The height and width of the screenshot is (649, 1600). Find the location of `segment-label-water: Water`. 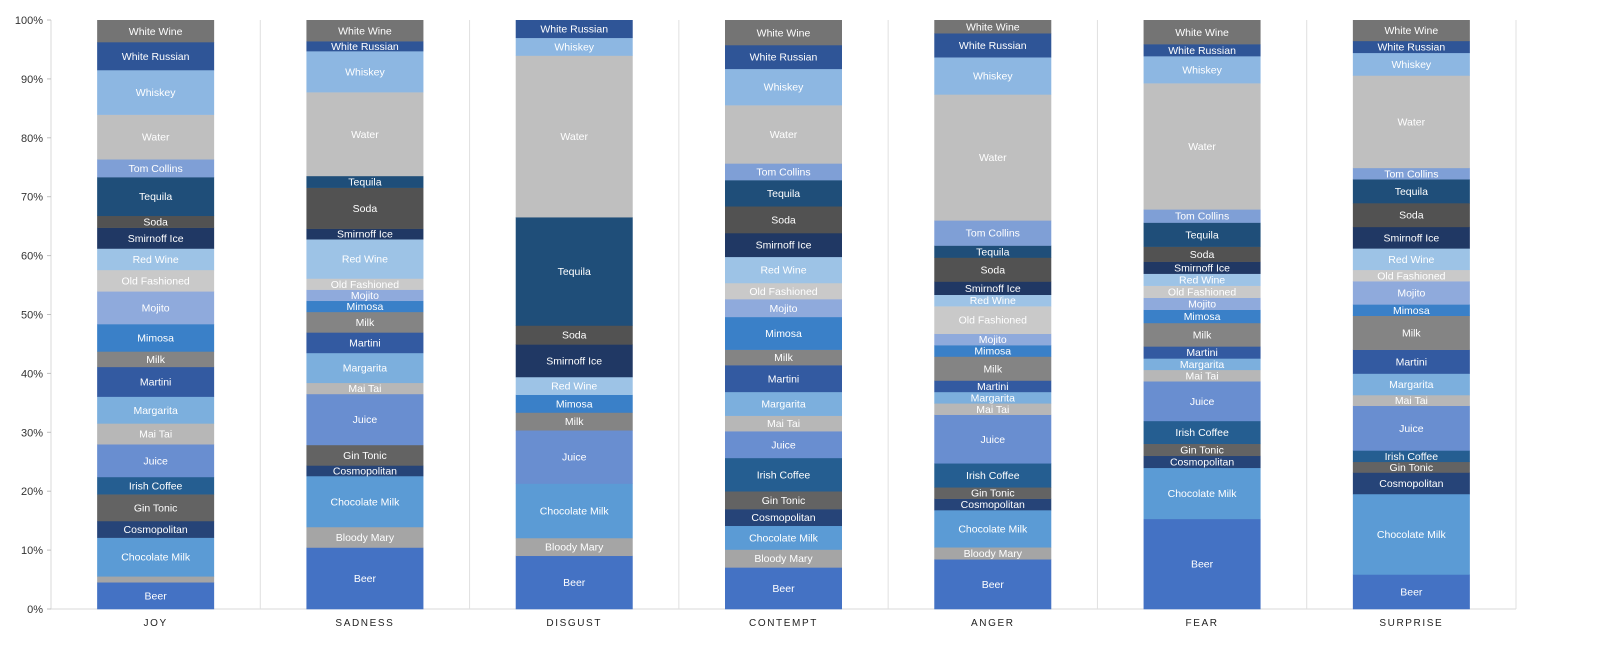

segment-label-water: Water is located at coordinates (1412, 122).